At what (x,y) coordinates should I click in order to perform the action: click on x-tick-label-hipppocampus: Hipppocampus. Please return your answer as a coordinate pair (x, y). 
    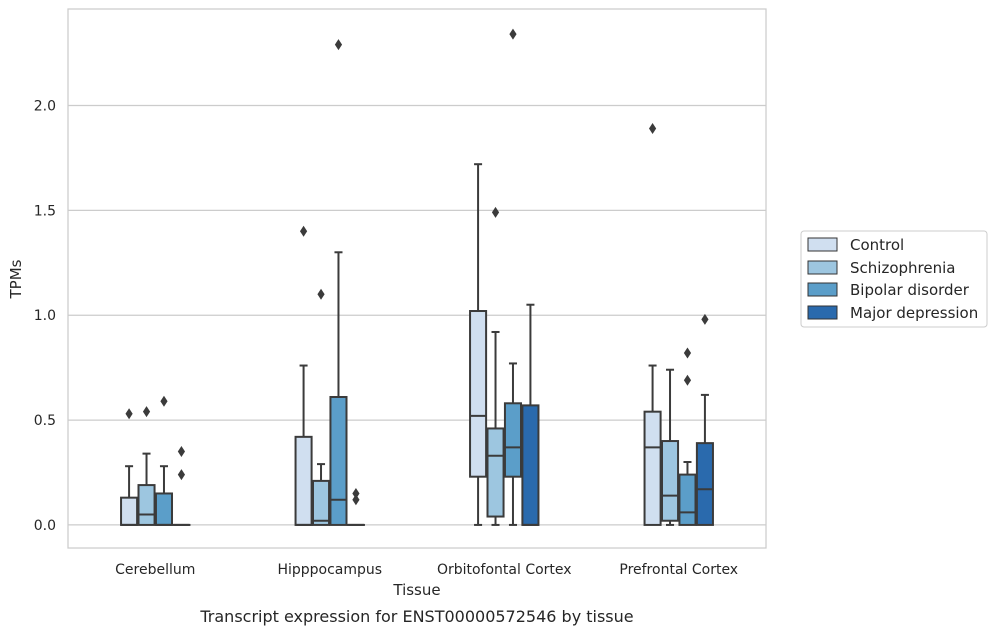
    Looking at the image, I should click on (329, 570).